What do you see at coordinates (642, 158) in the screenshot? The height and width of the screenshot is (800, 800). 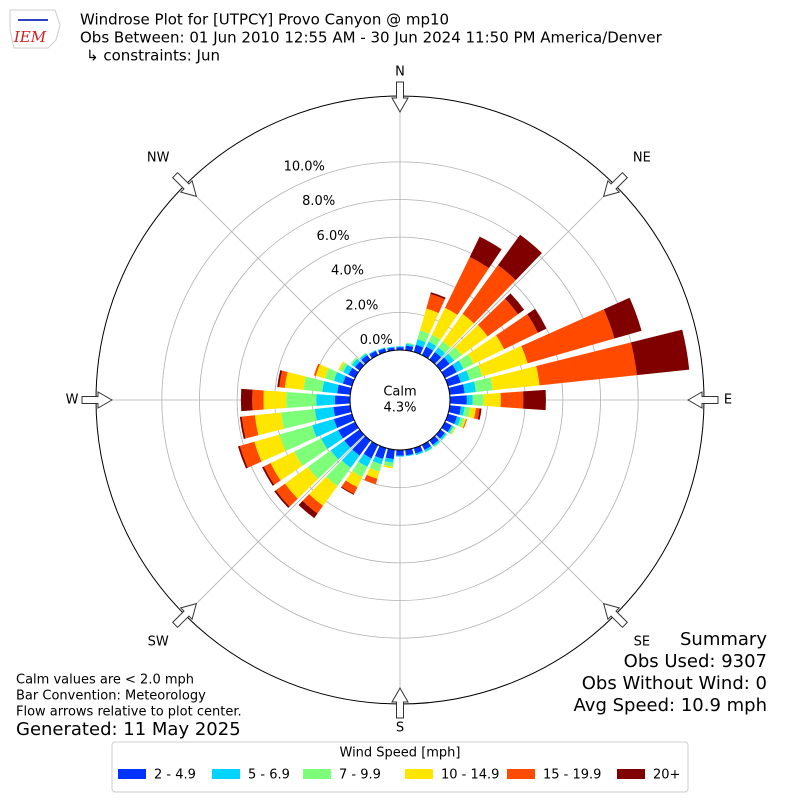 I see `direction-label: NE` at bounding box center [642, 158].